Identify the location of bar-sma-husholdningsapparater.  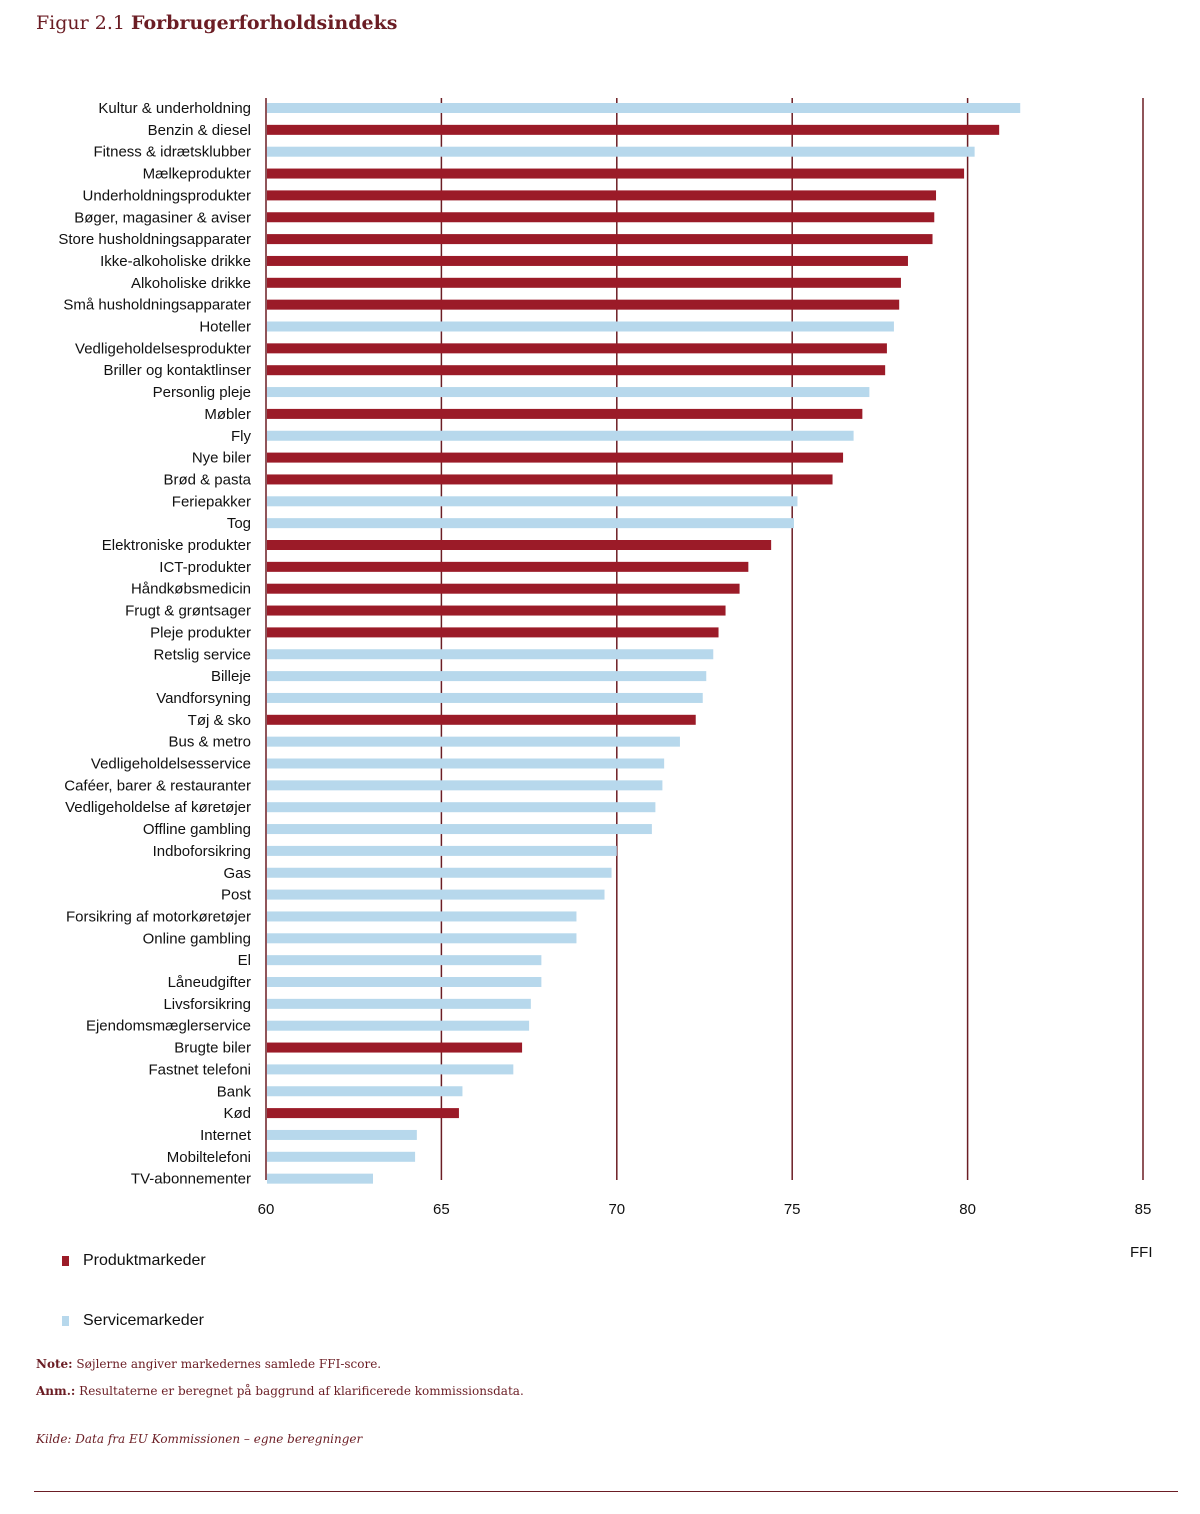
(583, 304).